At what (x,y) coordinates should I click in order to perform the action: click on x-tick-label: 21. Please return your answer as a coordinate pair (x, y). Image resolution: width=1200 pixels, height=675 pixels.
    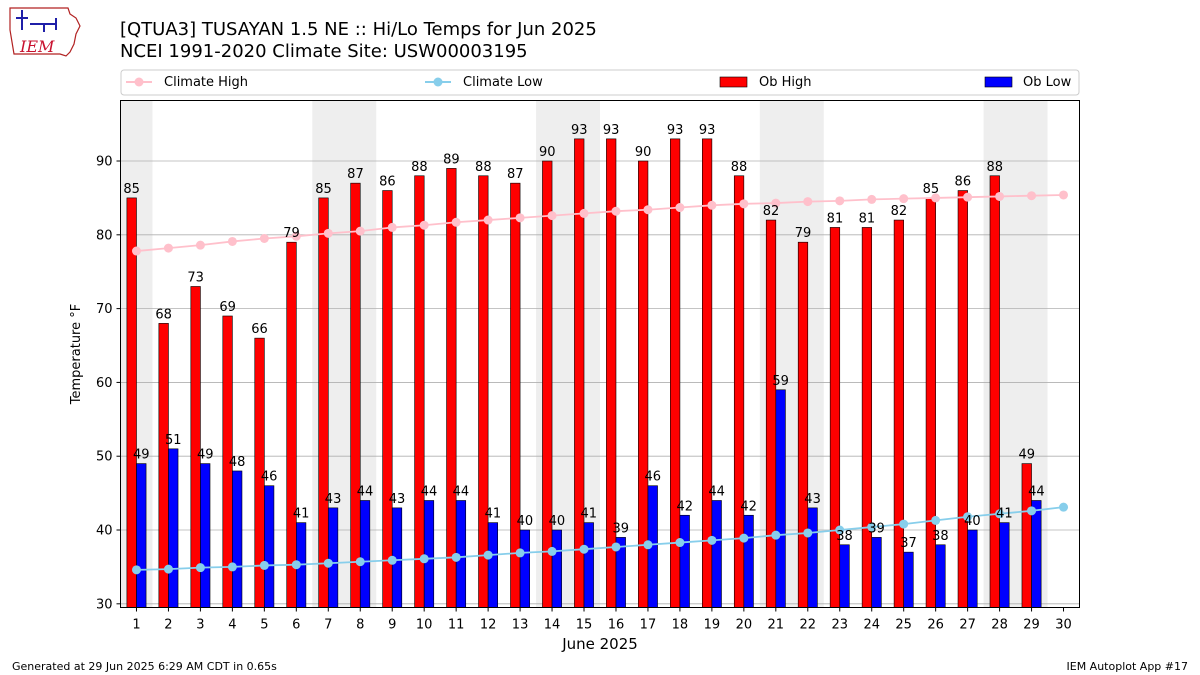
    Looking at the image, I should click on (776, 625).